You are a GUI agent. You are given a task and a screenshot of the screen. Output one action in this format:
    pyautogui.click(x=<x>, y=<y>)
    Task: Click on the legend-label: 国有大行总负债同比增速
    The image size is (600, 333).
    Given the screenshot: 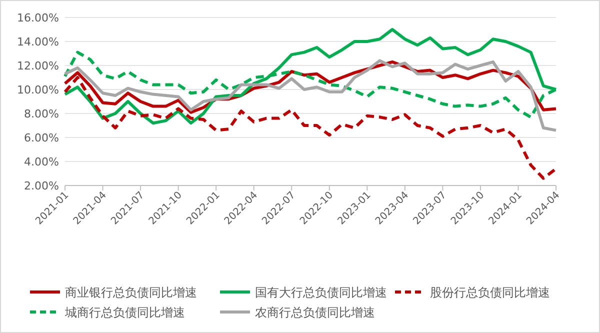 What is the action you would take?
    pyautogui.click(x=321, y=293)
    